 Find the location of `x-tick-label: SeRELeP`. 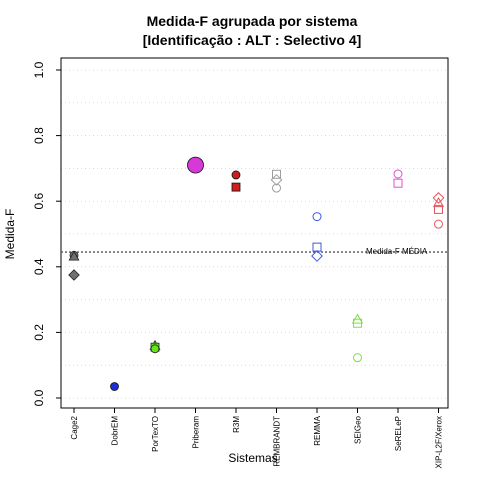

x-tick-label: SeRELeP is located at coordinates (398, 433).